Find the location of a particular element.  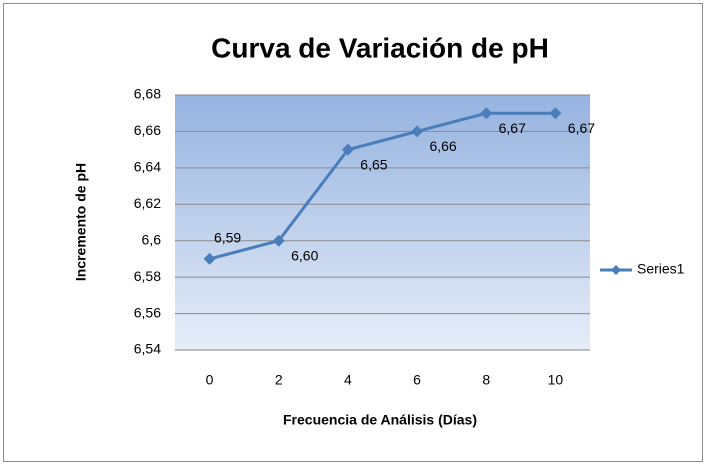

y-tick-label: 6,6 is located at coordinates (152, 239).